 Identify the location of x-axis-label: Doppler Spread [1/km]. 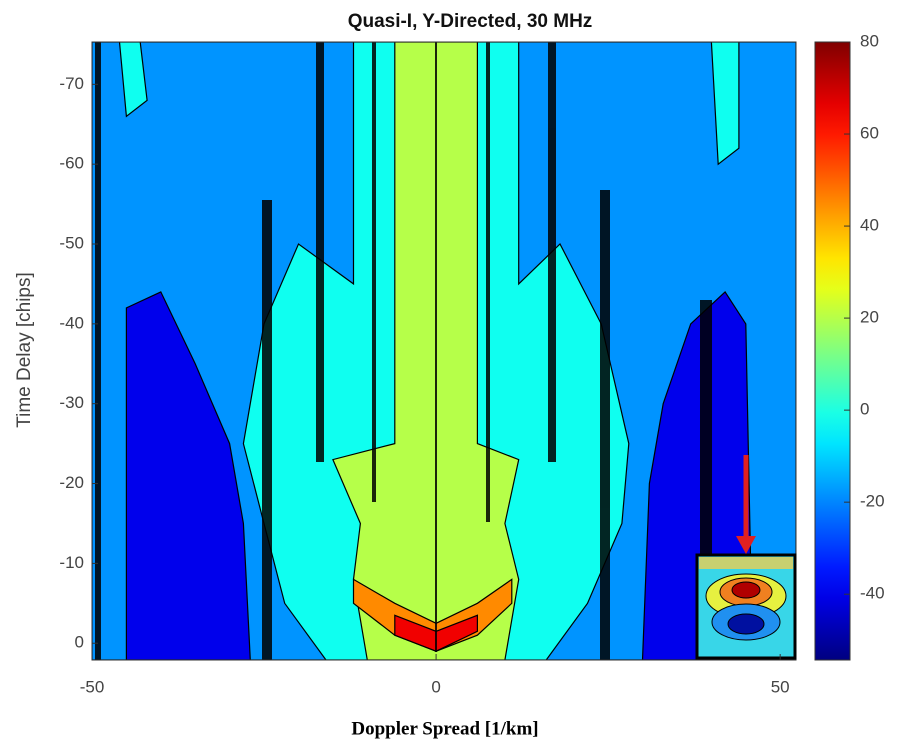
(444, 728).